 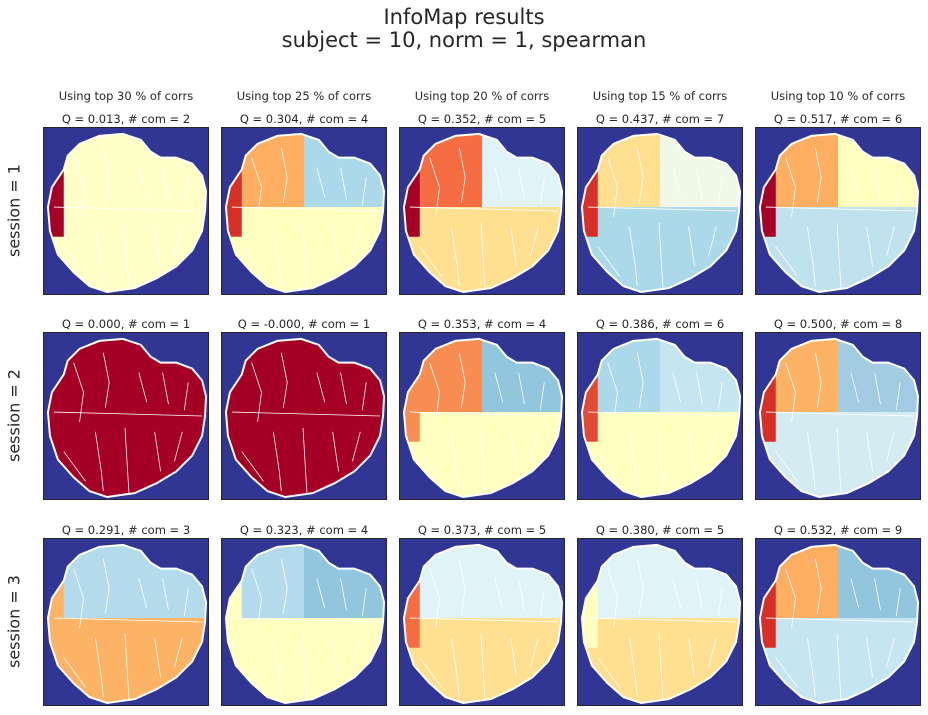 I want to click on panel-title: Q = 0.013, # com = 2, so click(x=126, y=119).